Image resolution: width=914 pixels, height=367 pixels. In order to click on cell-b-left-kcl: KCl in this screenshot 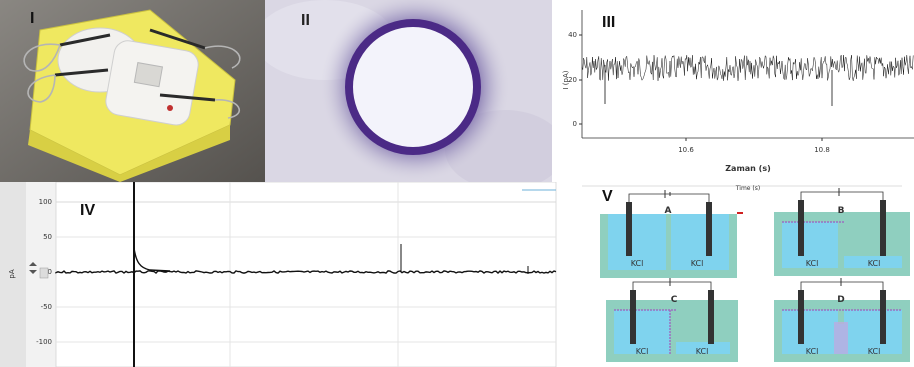, I will do `click(812, 263)`.